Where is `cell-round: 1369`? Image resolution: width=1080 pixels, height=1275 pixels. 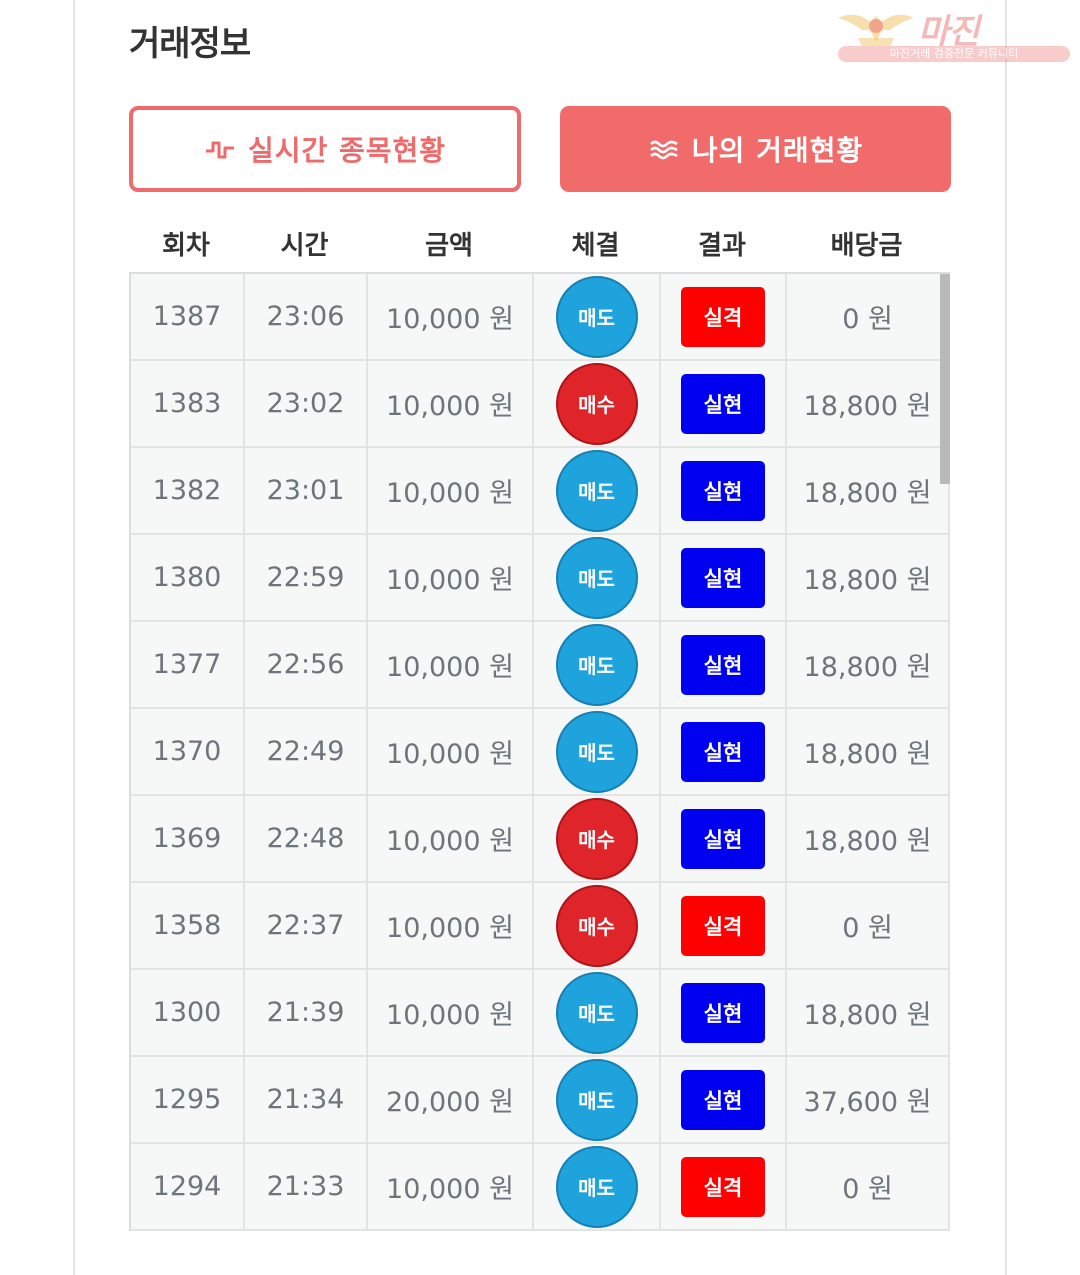
cell-round: 1369 is located at coordinates (188, 839).